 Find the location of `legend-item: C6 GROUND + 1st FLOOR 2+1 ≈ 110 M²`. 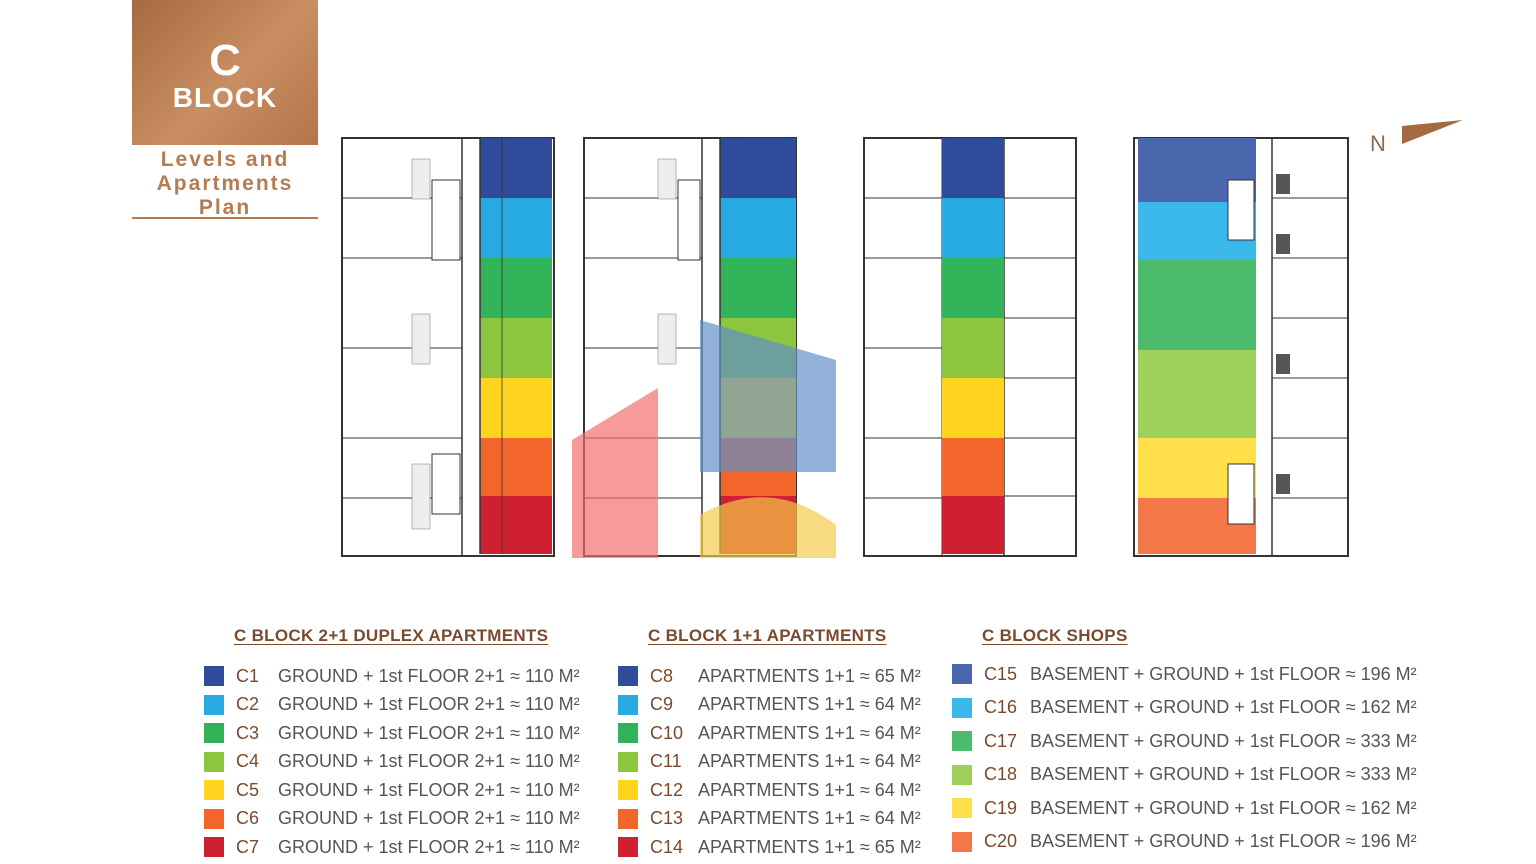

legend-item: C6 GROUND + 1st FLOOR 2+1 ≈ 110 M² is located at coordinates (392, 819).